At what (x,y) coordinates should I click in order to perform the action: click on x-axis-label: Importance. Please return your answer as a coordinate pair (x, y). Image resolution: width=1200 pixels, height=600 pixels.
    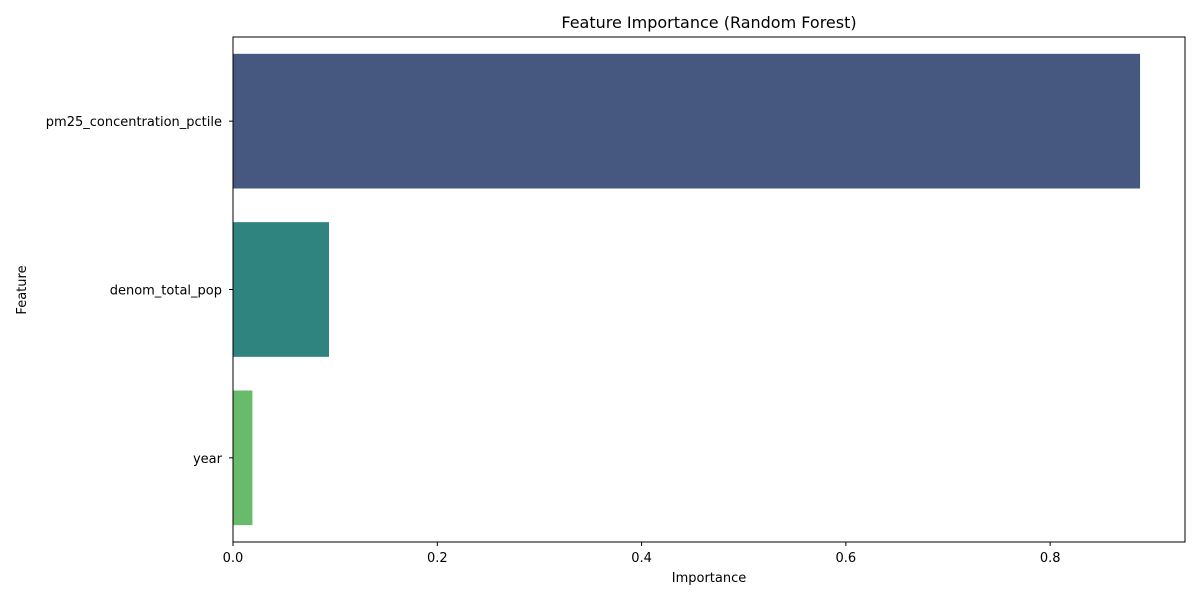
    Looking at the image, I should click on (709, 578).